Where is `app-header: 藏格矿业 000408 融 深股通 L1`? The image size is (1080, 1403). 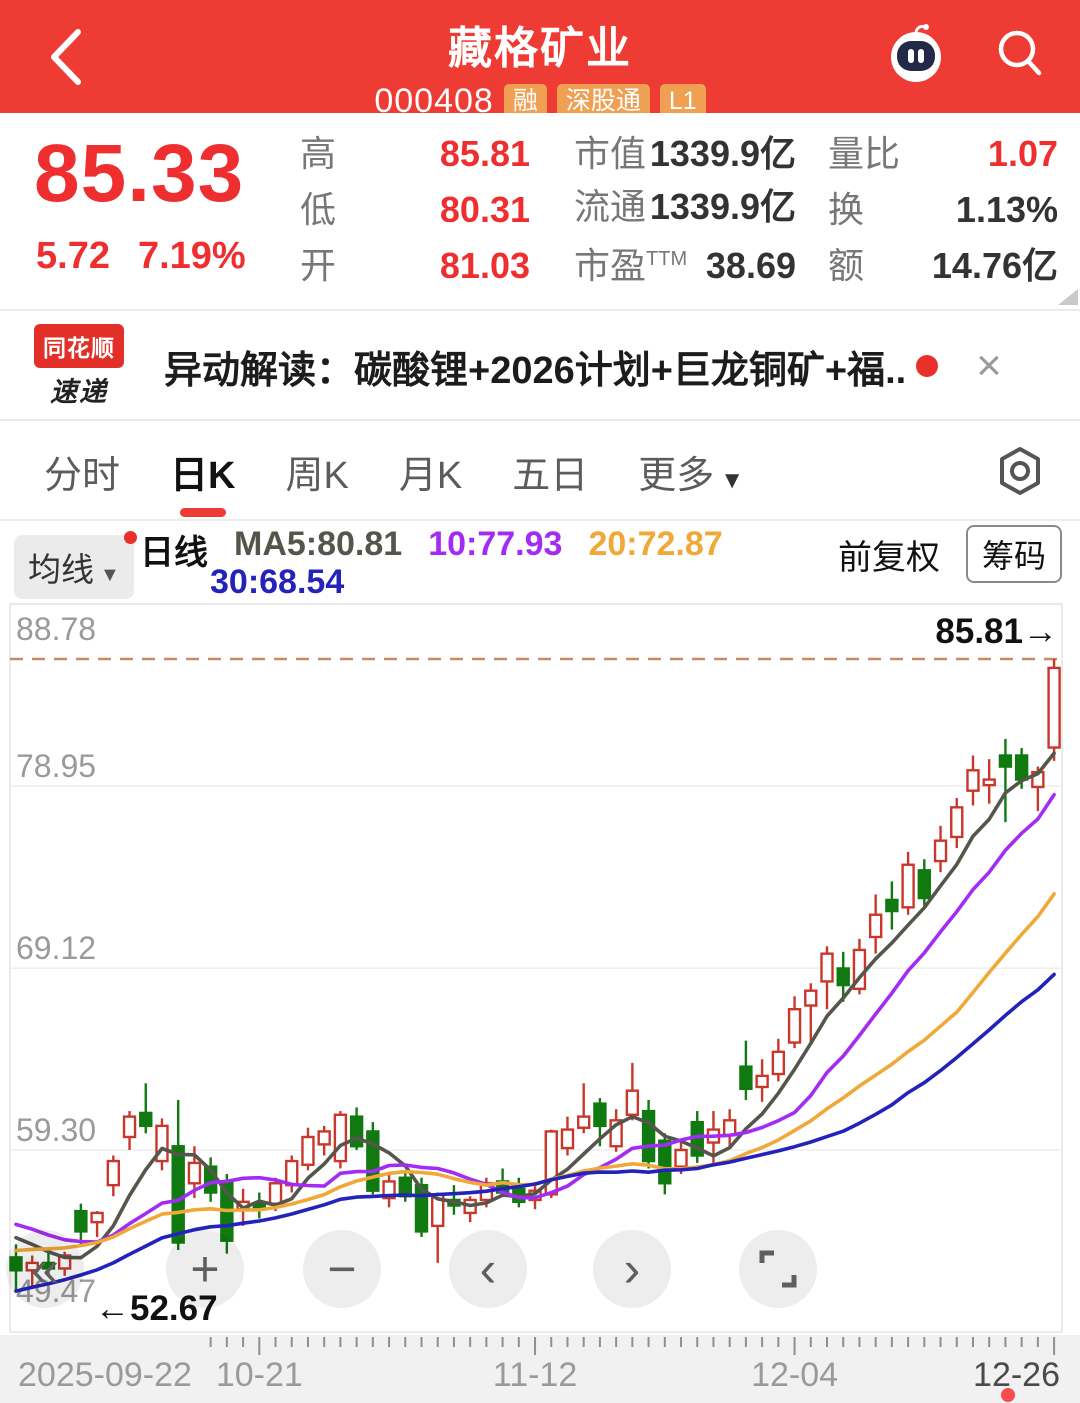 app-header: 藏格矿业 000408 融 深股通 L1 is located at coordinates (540, 60).